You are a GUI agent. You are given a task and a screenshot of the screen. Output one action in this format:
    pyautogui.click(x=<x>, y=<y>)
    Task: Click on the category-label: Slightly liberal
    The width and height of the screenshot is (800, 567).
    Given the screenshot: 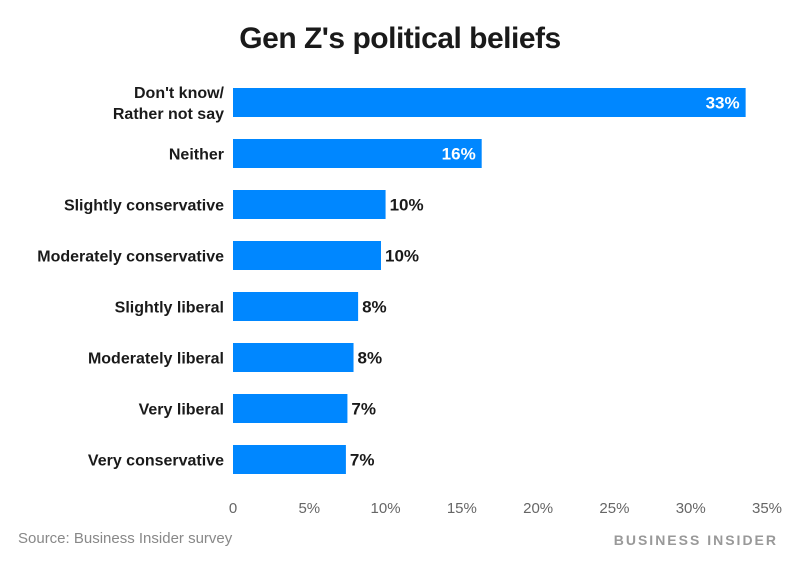 What is the action you would take?
    pyautogui.click(x=169, y=308)
    